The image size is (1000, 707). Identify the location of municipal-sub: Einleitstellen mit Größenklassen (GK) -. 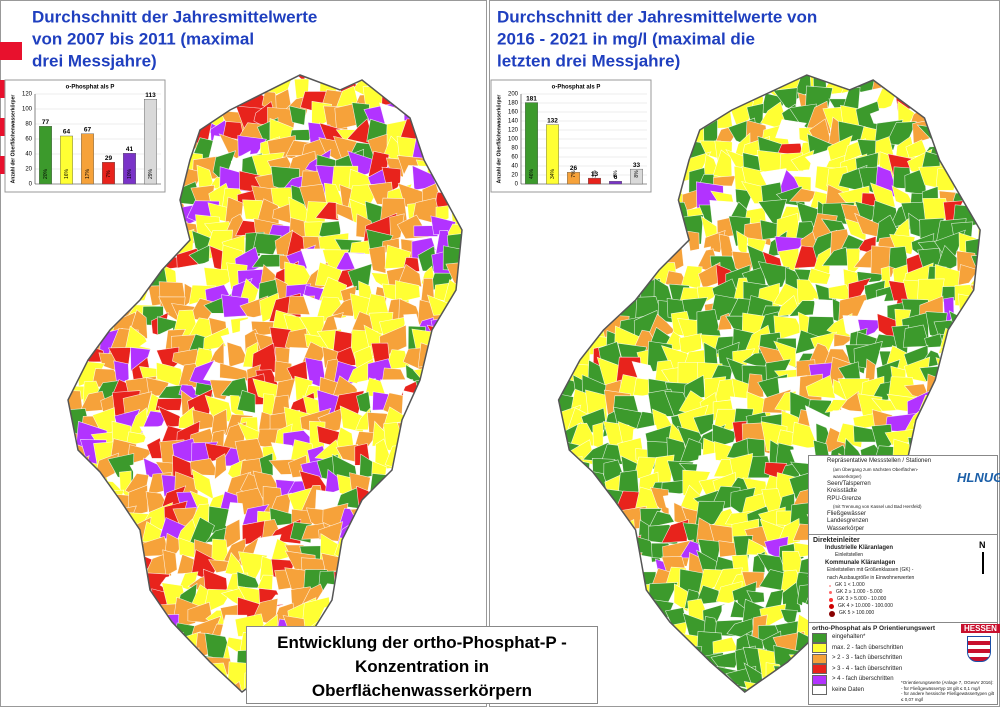
(870, 570).